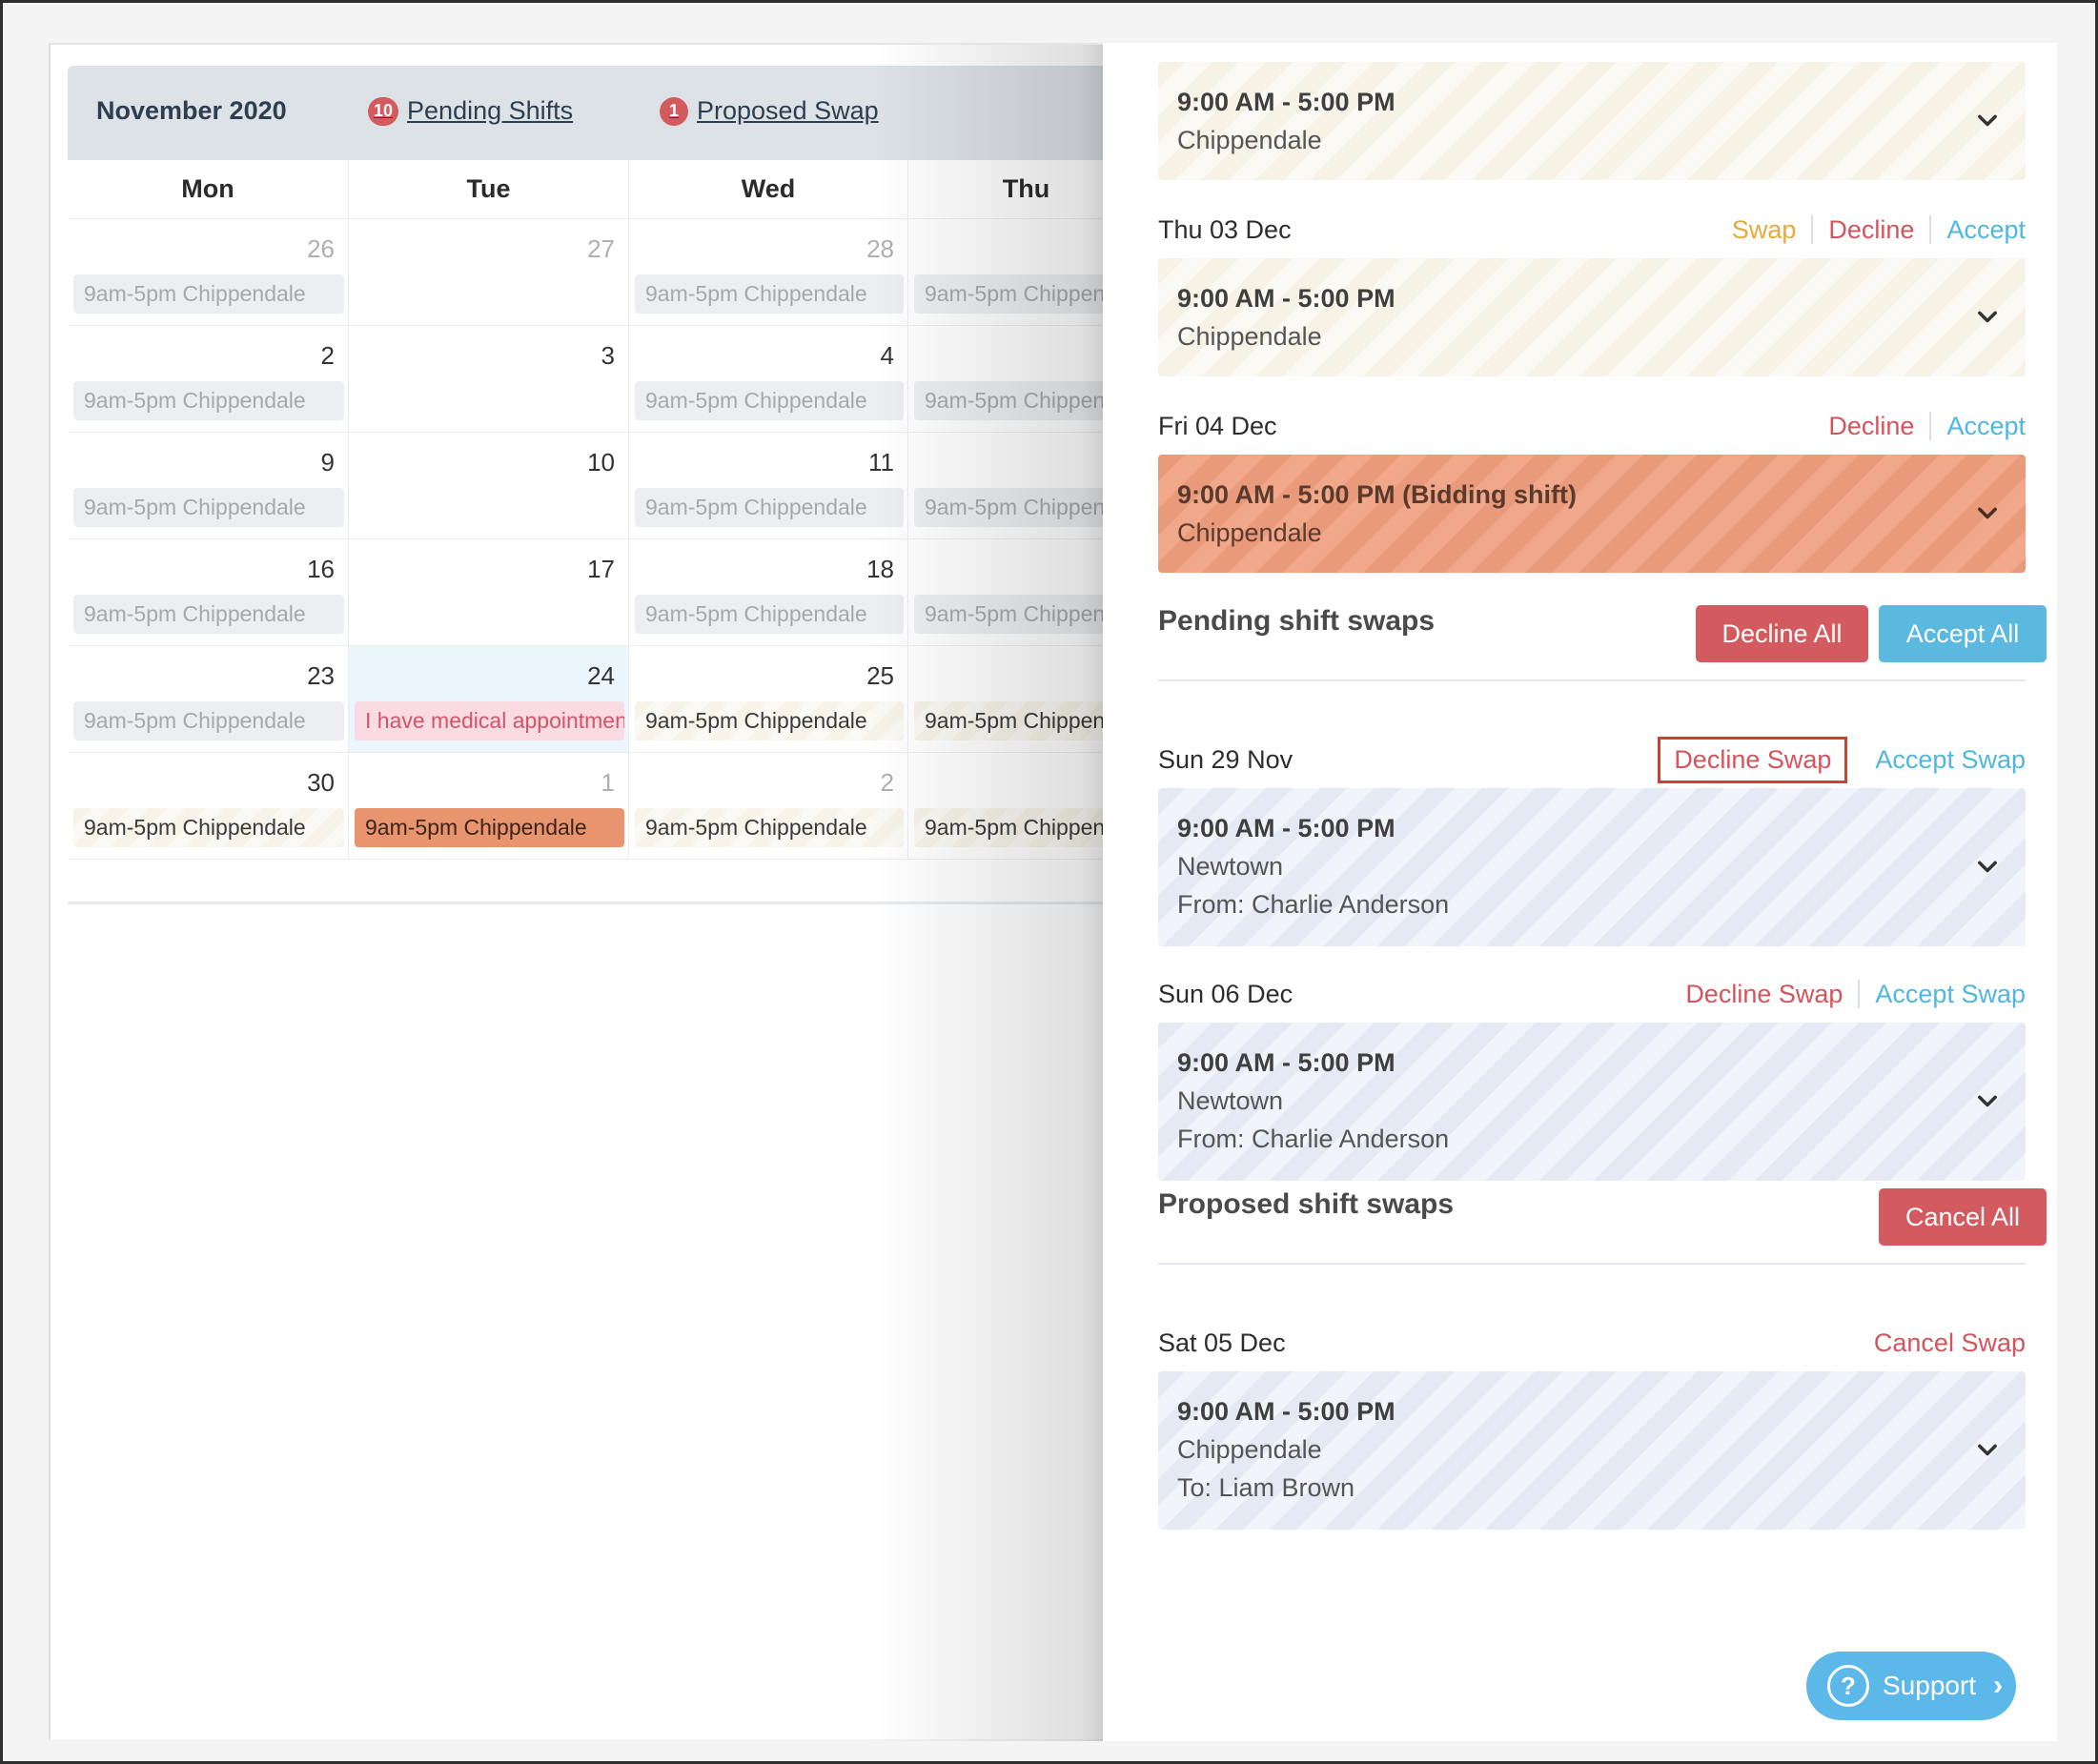  I want to click on calendar-day-cell: 24 I have medical appointment, so click(489, 699).